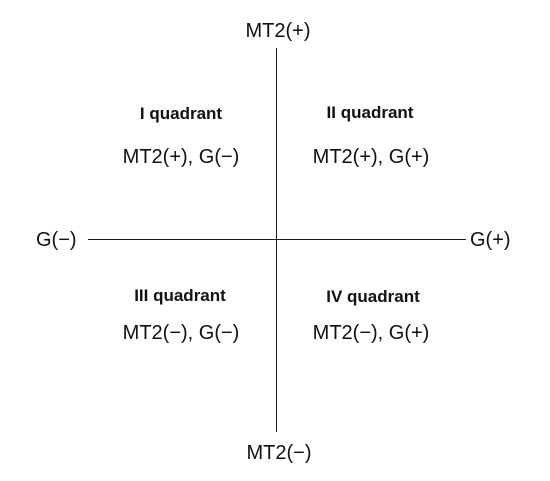 This screenshot has height=481, width=550. Describe the element at coordinates (370, 112) in the screenshot. I see `quadrant-2-title: II quadrant` at that location.